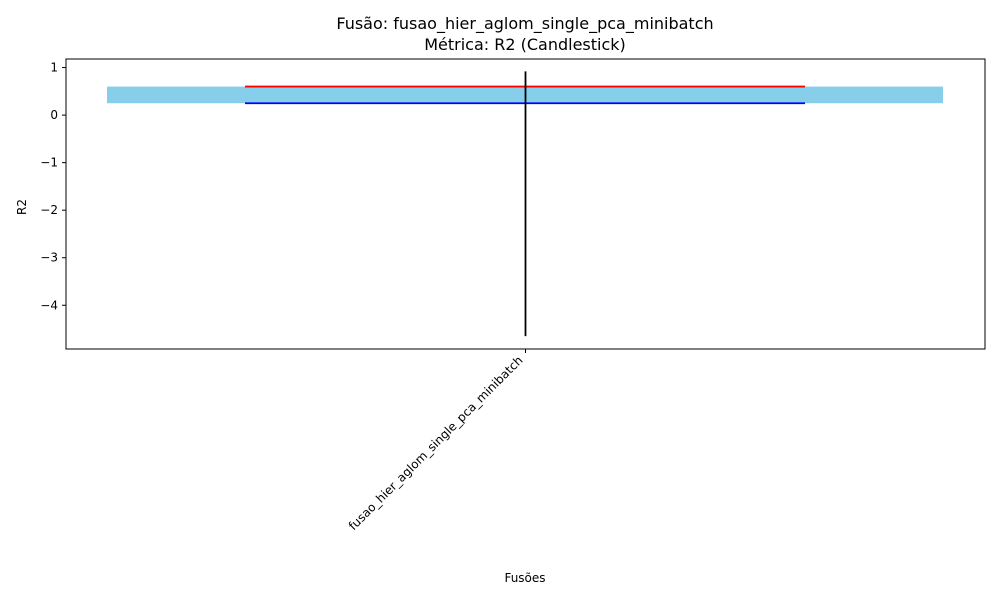 The width and height of the screenshot is (1000, 600). I want to click on y-tick-label: 1, so click(54, 68).